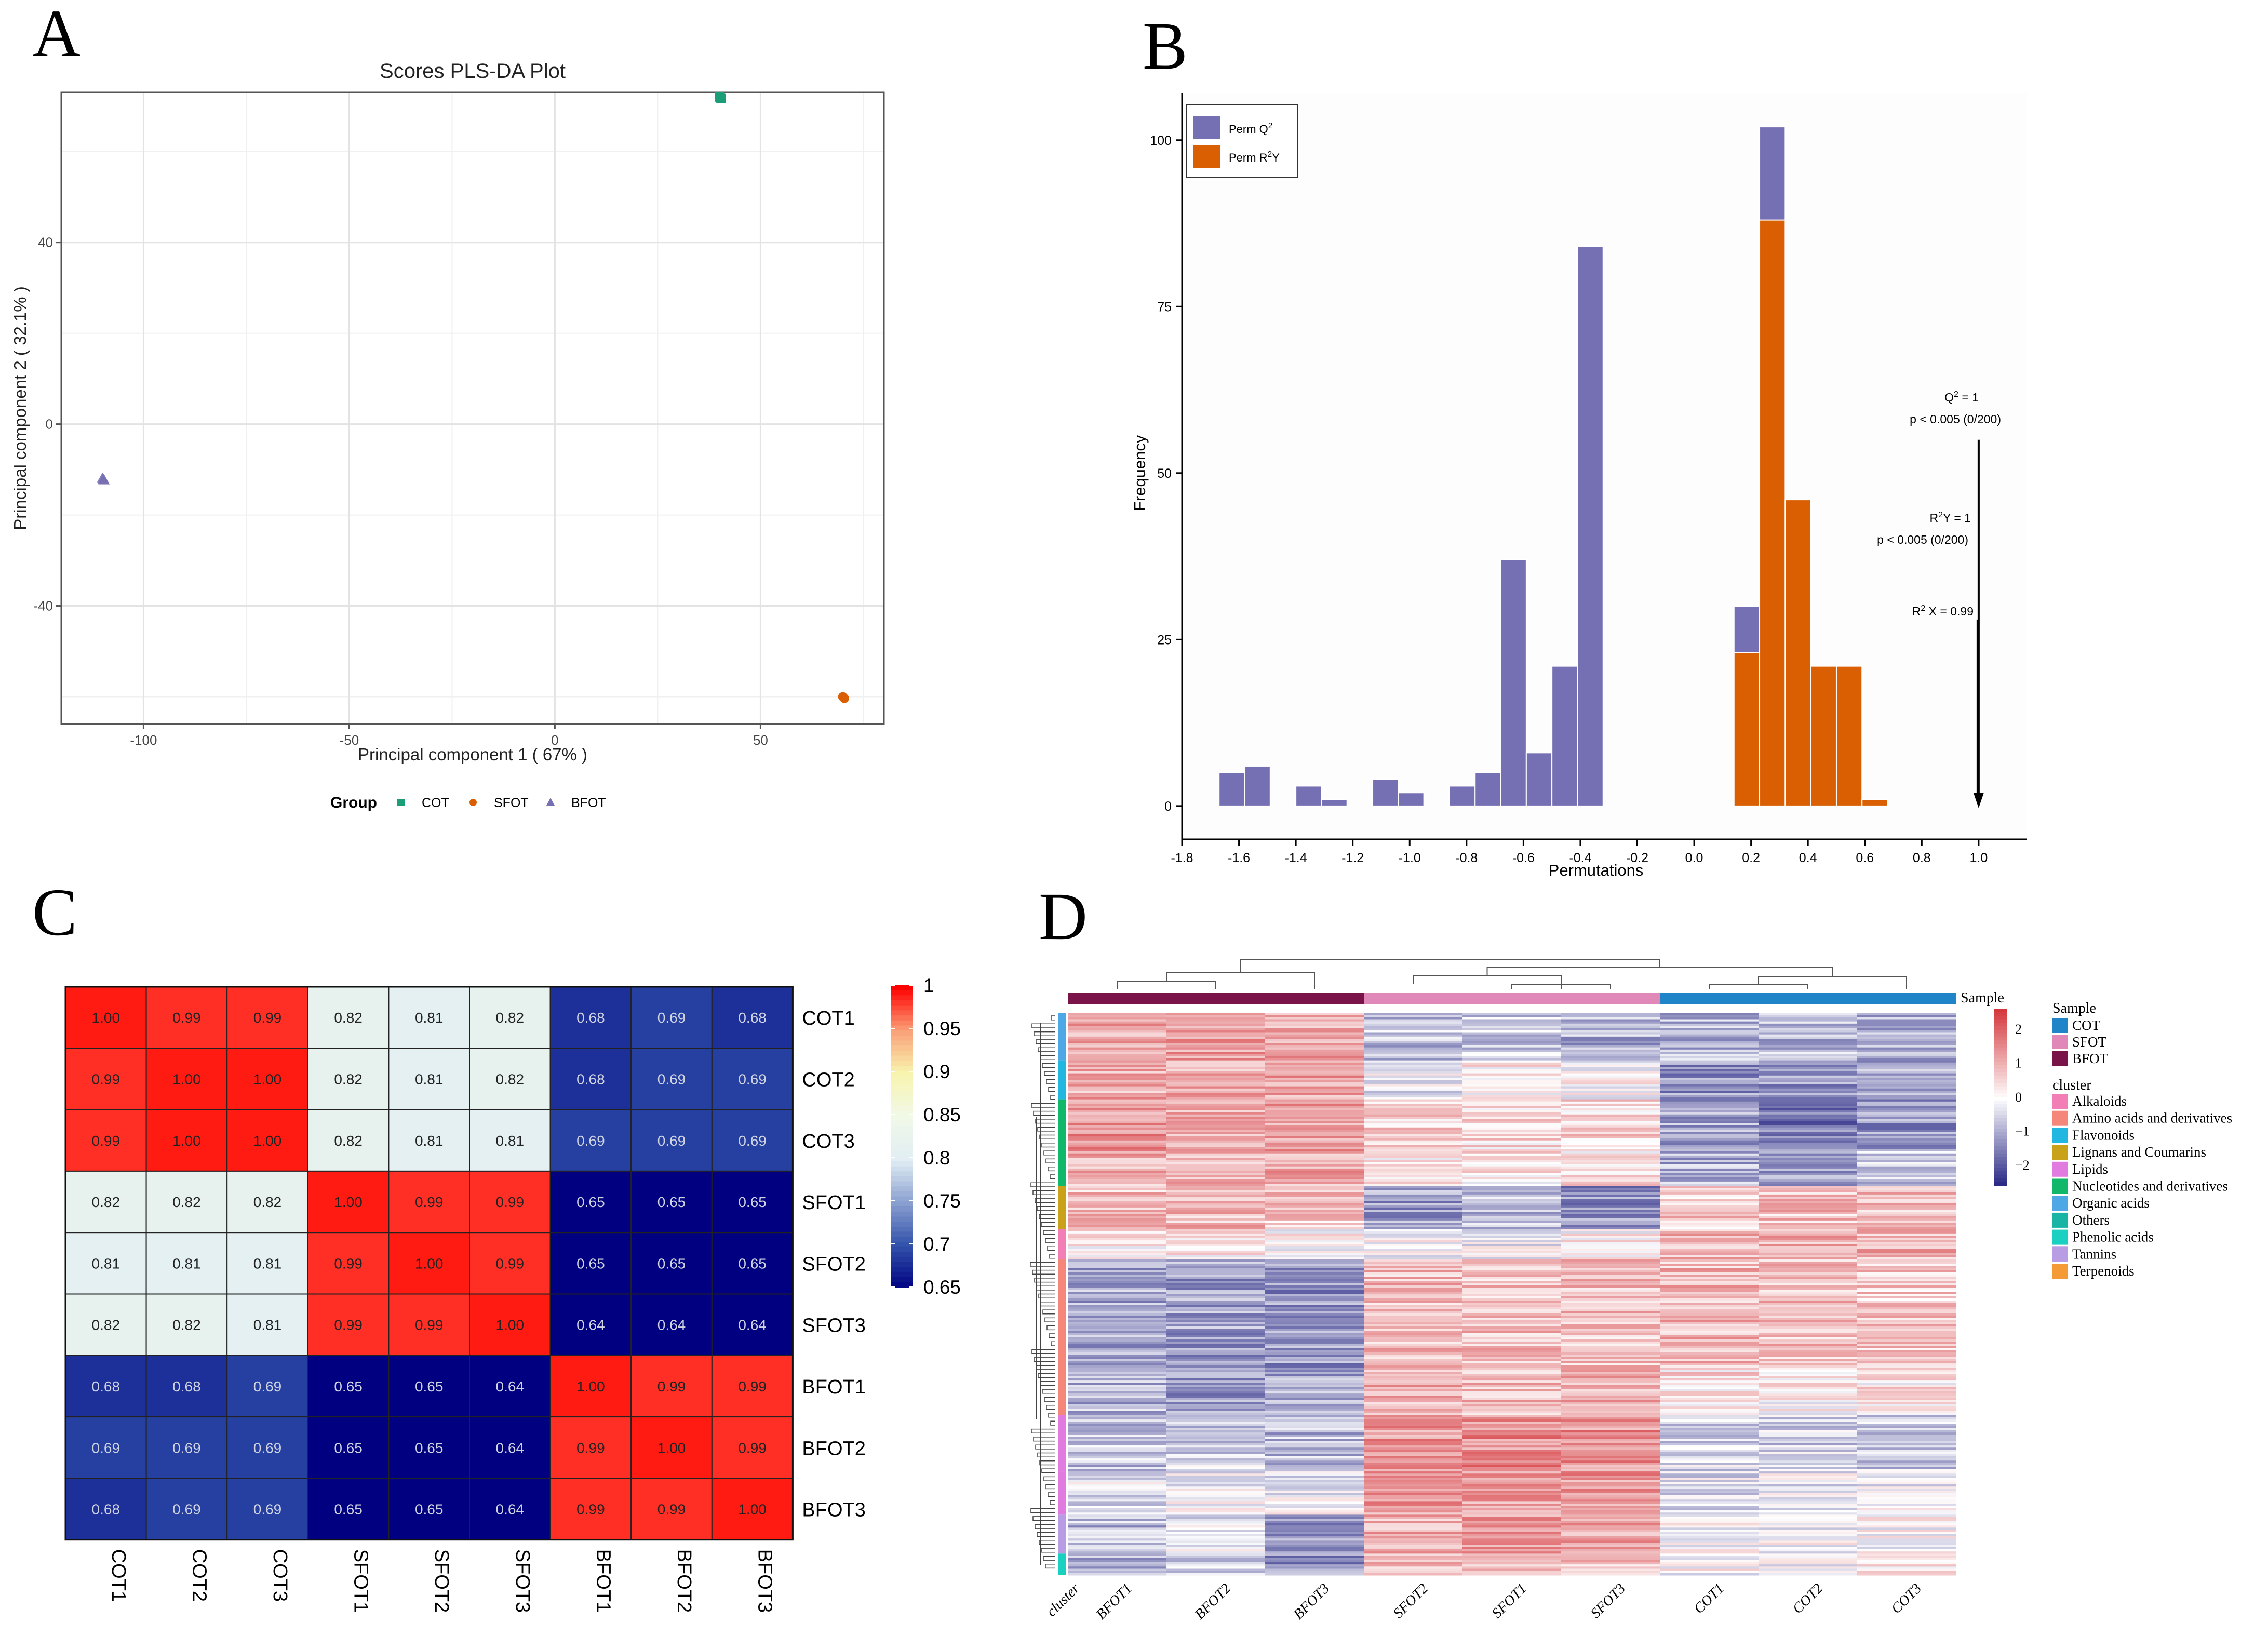 The image size is (2268, 1649). Describe the element at coordinates (590, 1325) in the screenshot. I see `cell-value: 0.64` at that location.